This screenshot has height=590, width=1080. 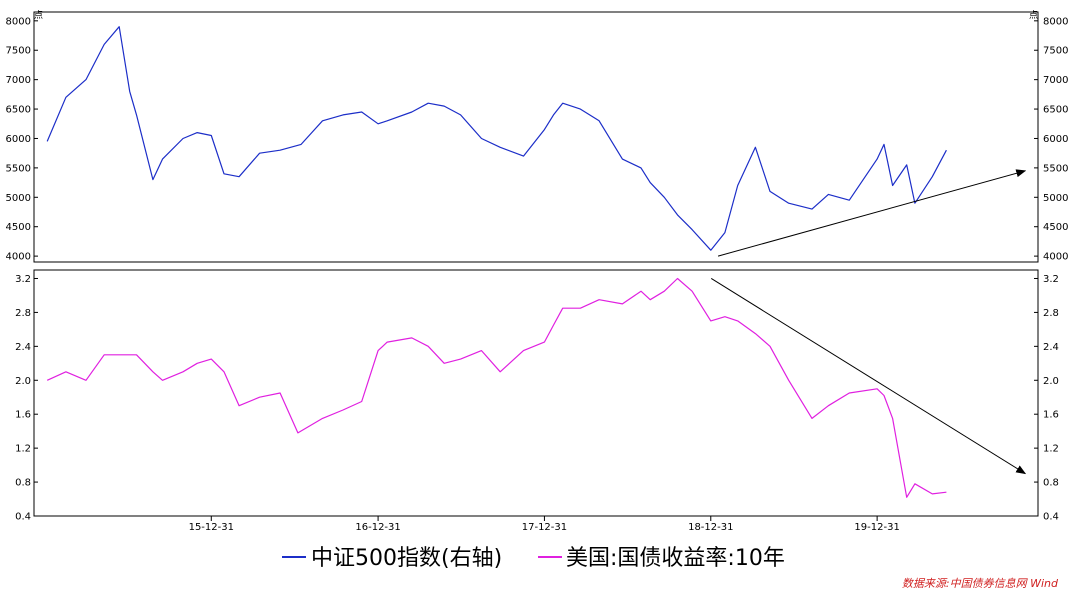 What do you see at coordinates (1055, 51) in the screenshot?
I see `top-right-tick-label: 7500` at bounding box center [1055, 51].